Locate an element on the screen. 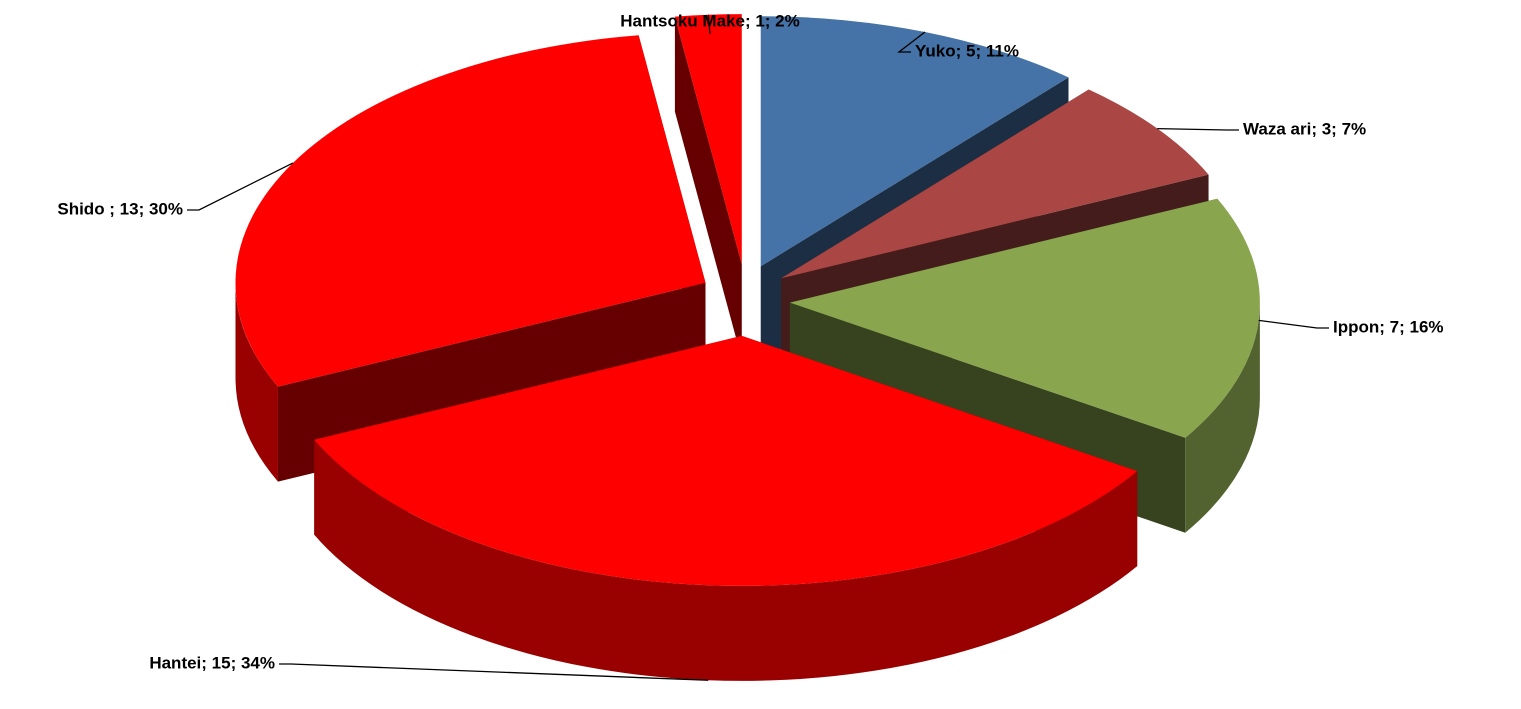 This screenshot has height=709, width=1521. data-label: Hantsoku Make; 1; 2% is located at coordinates (710, 20).